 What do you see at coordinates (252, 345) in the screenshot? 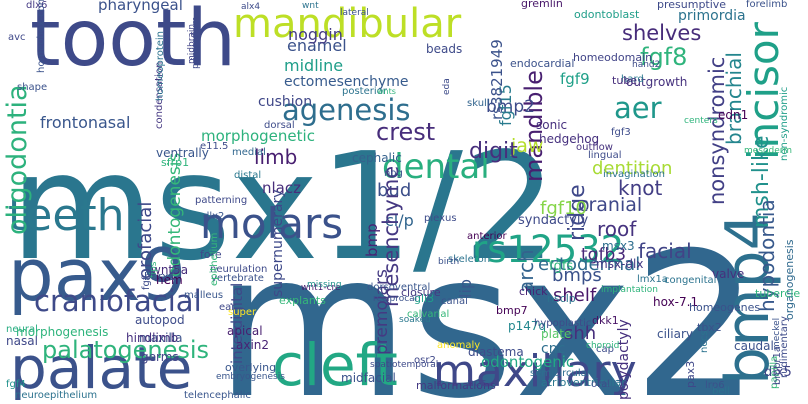
I see `cloud-word: axin2` at bounding box center [252, 345].